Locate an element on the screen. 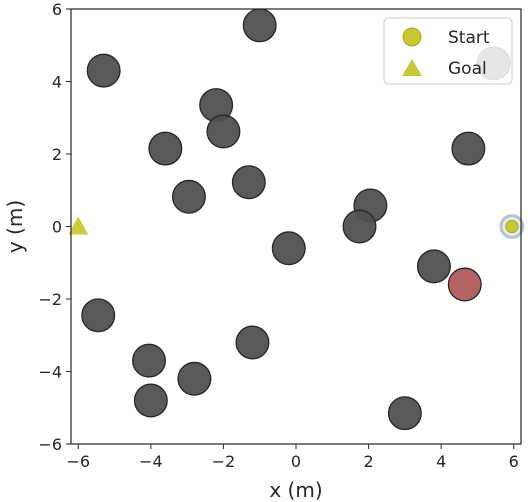  x-tick-label: 6 is located at coordinates (514, 461).